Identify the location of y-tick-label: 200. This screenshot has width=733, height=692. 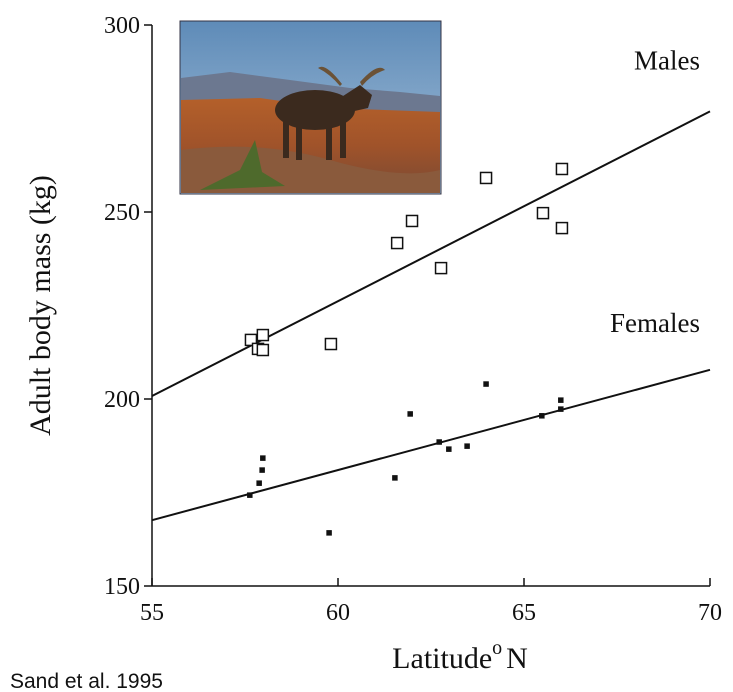
(122, 400).